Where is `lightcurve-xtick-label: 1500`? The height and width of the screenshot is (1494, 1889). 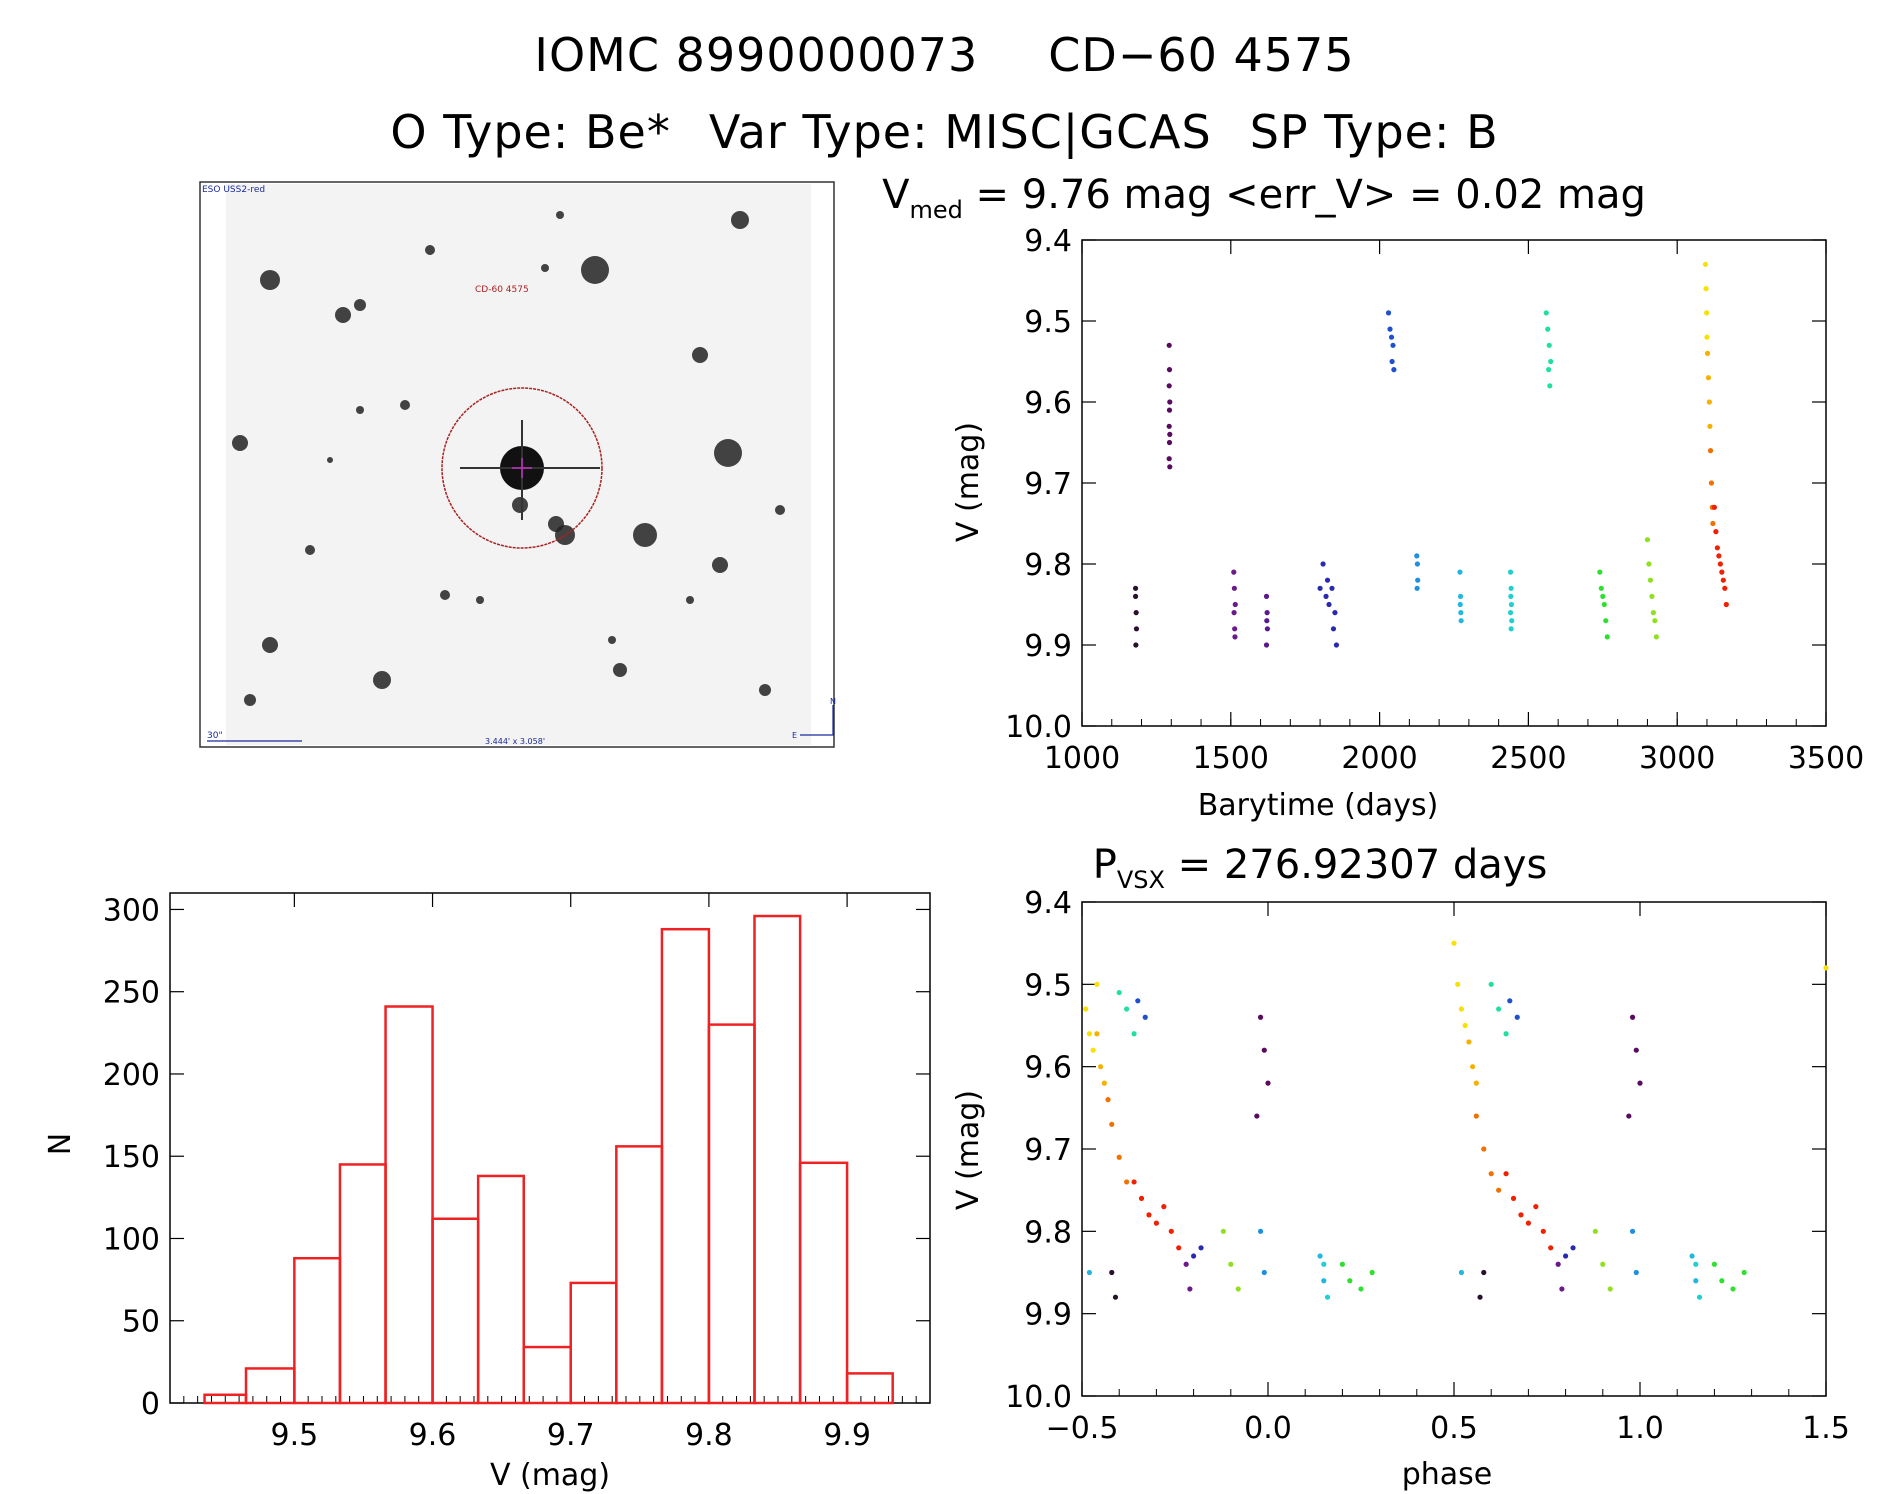 lightcurve-xtick-label: 1500 is located at coordinates (1231, 758).